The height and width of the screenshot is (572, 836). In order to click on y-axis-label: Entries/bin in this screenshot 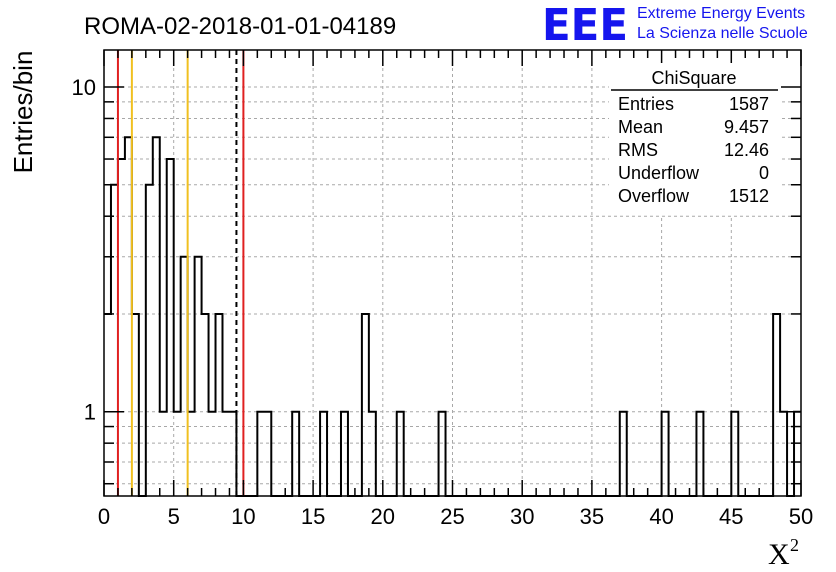, I will do `click(23, 112)`.